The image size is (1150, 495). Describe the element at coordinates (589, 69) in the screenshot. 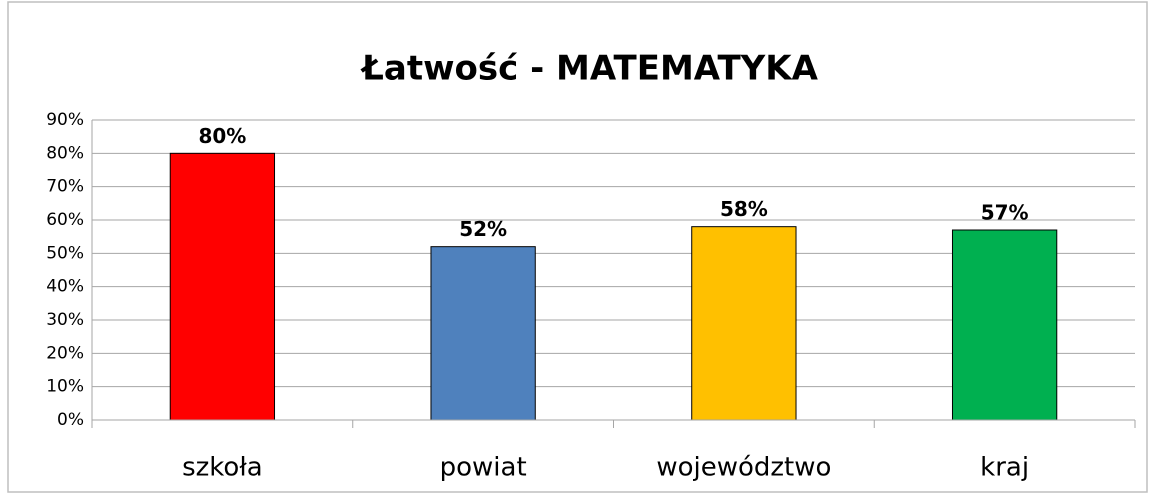

I see `chart-title: Łatwość - MATEMATYKA` at that location.